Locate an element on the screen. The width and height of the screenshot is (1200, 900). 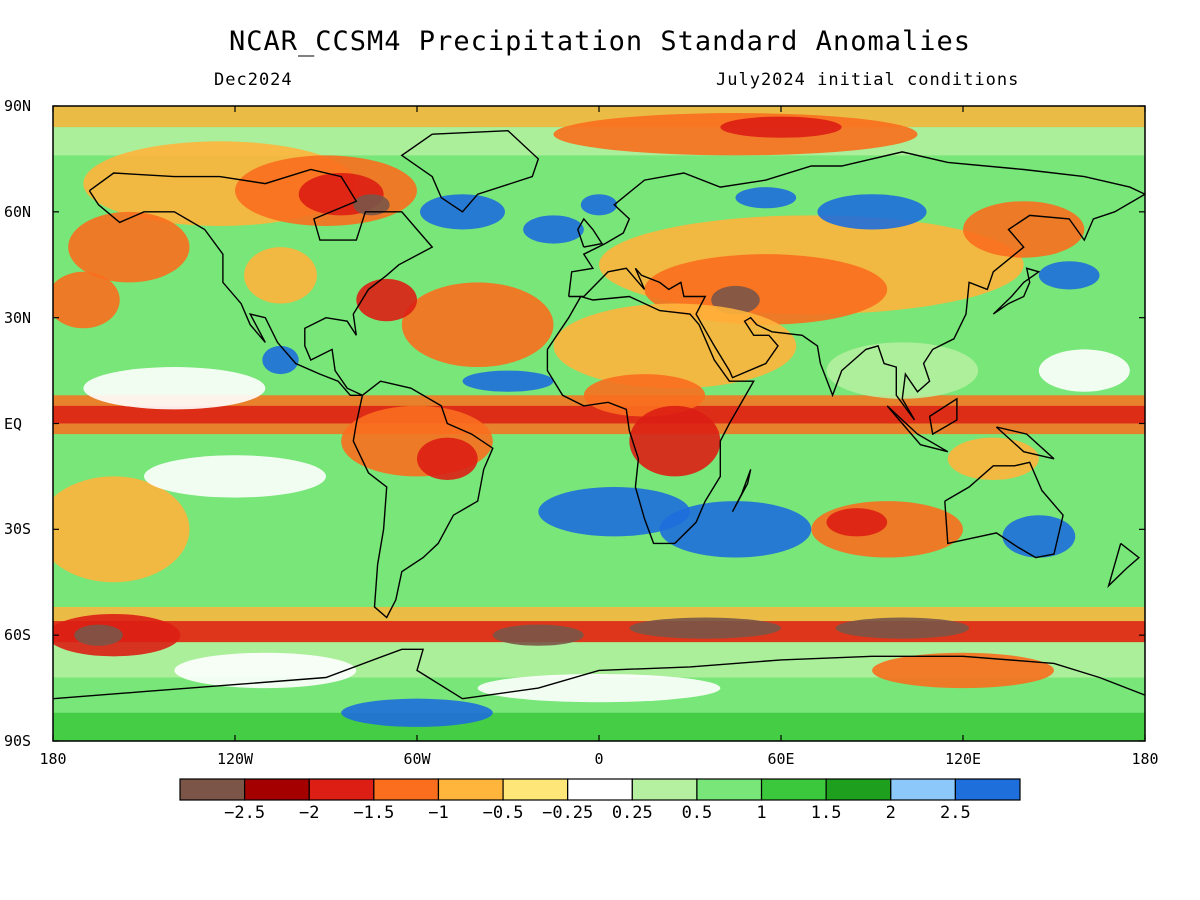
colorbar-tick-label: −0.5 is located at coordinates (503, 813).